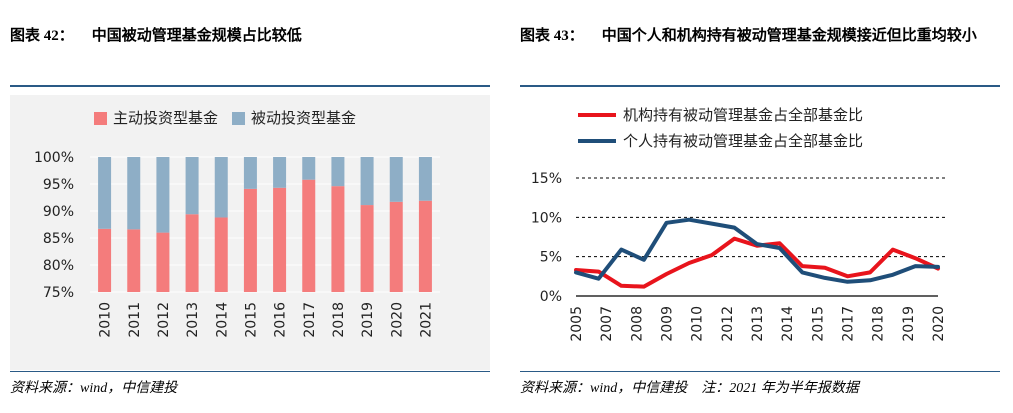 The width and height of the screenshot is (1013, 413). Describe the element at coordinates (134, 260) in the screenshot. I see `bar-active-2011` at that location.